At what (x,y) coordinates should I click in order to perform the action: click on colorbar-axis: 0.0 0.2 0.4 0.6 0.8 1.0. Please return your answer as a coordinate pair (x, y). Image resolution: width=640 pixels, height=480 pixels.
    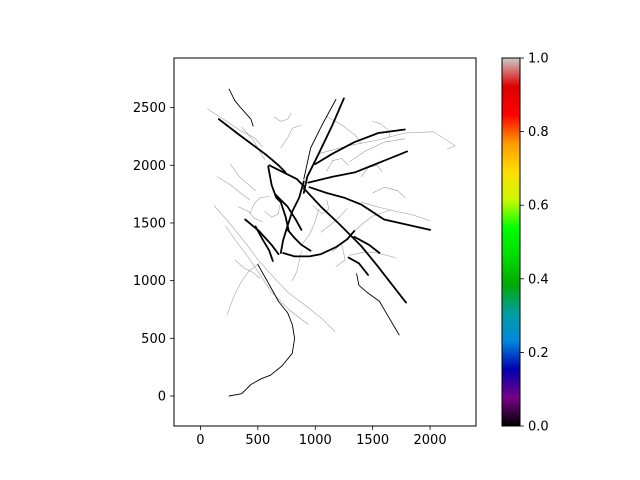
    Looking at the image, I should click on (534, 243).